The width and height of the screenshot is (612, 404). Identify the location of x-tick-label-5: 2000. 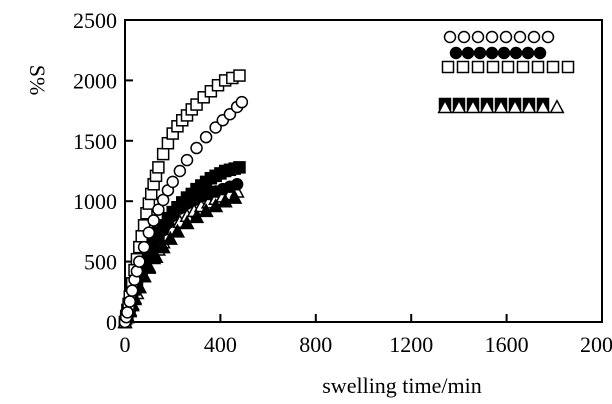
(596, 344).